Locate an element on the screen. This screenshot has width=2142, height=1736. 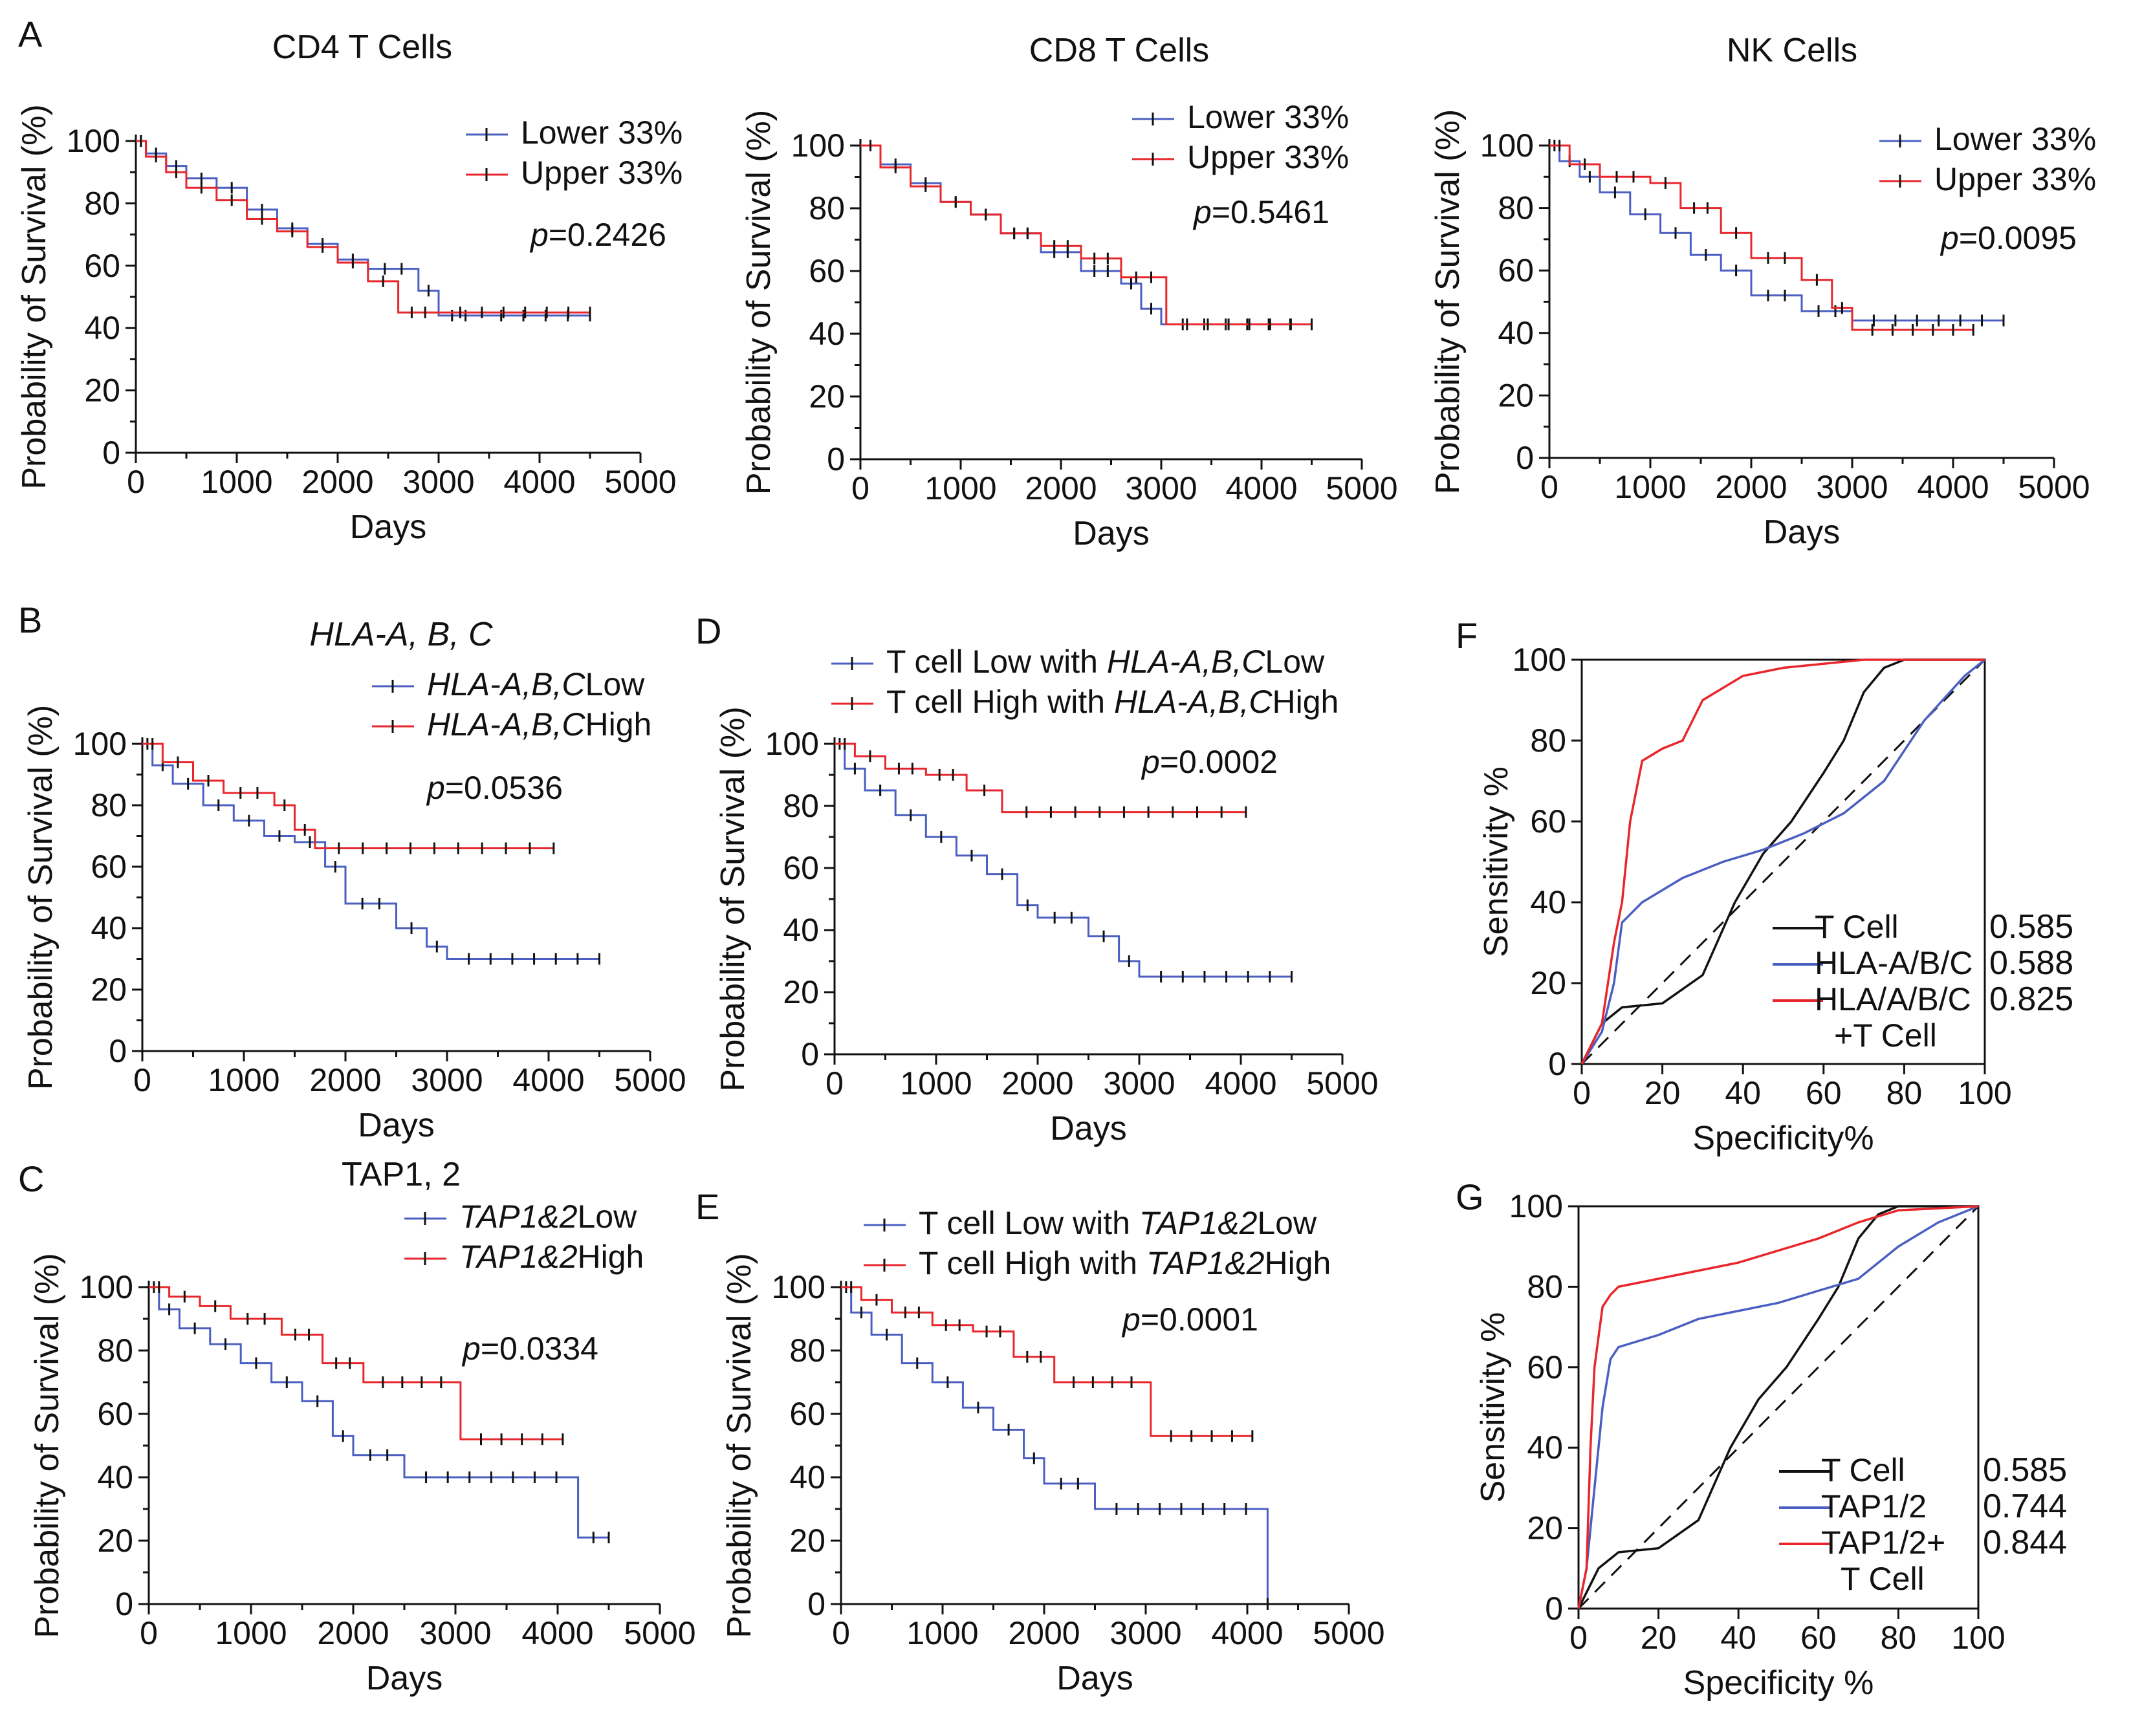
legend-item-red: HLA/A/B/C+T Cell 0.825 is located at coordinates (1923, 1017).